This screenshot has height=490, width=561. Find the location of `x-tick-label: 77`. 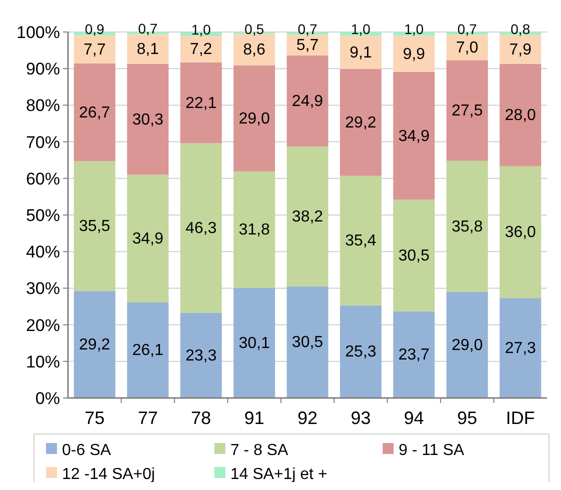

x-tick-label: 77 is located at coordinates (148, 418).